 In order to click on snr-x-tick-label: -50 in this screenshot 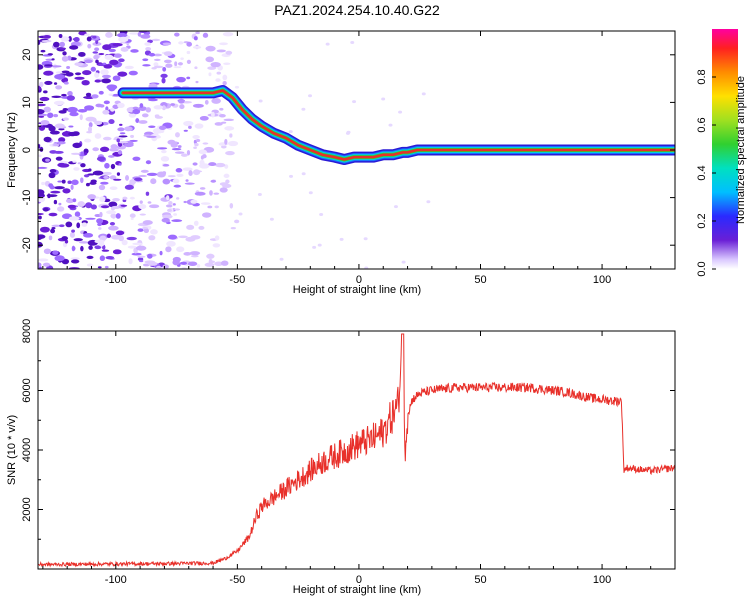, I will do `click(237, 580)`.